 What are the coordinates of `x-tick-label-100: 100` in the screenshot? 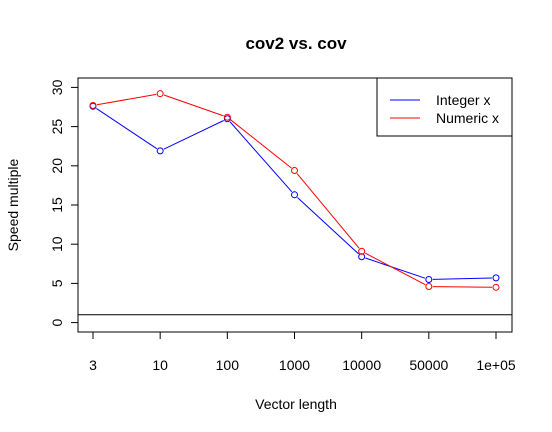 It's located at (228, 365).